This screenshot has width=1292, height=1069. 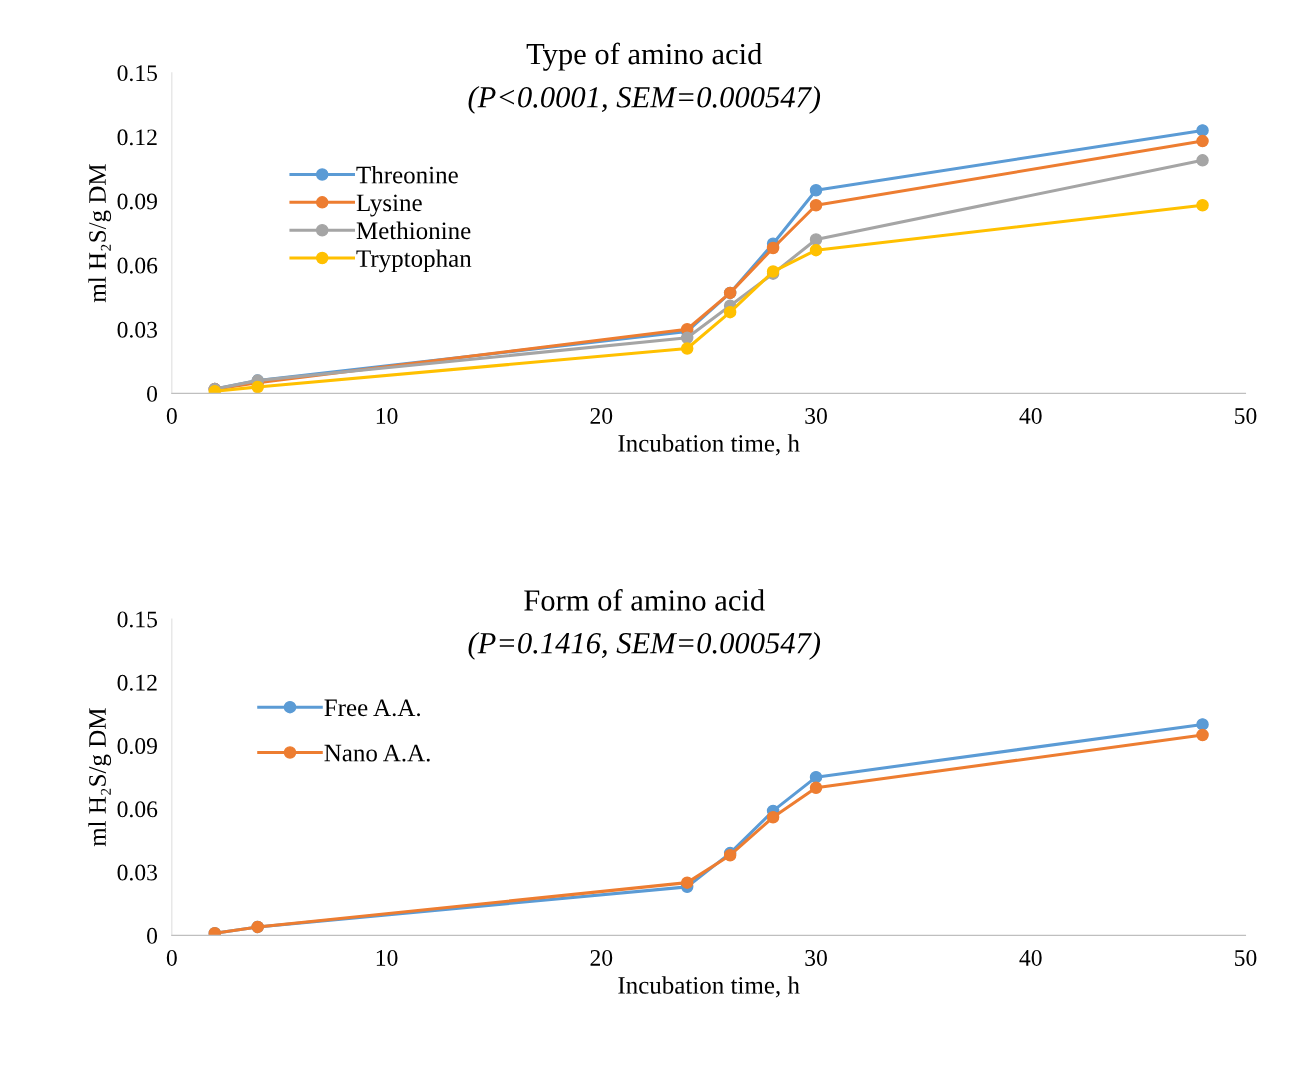 I want to click on chart-title: Form of amino acid, so click(x=644, y=599).